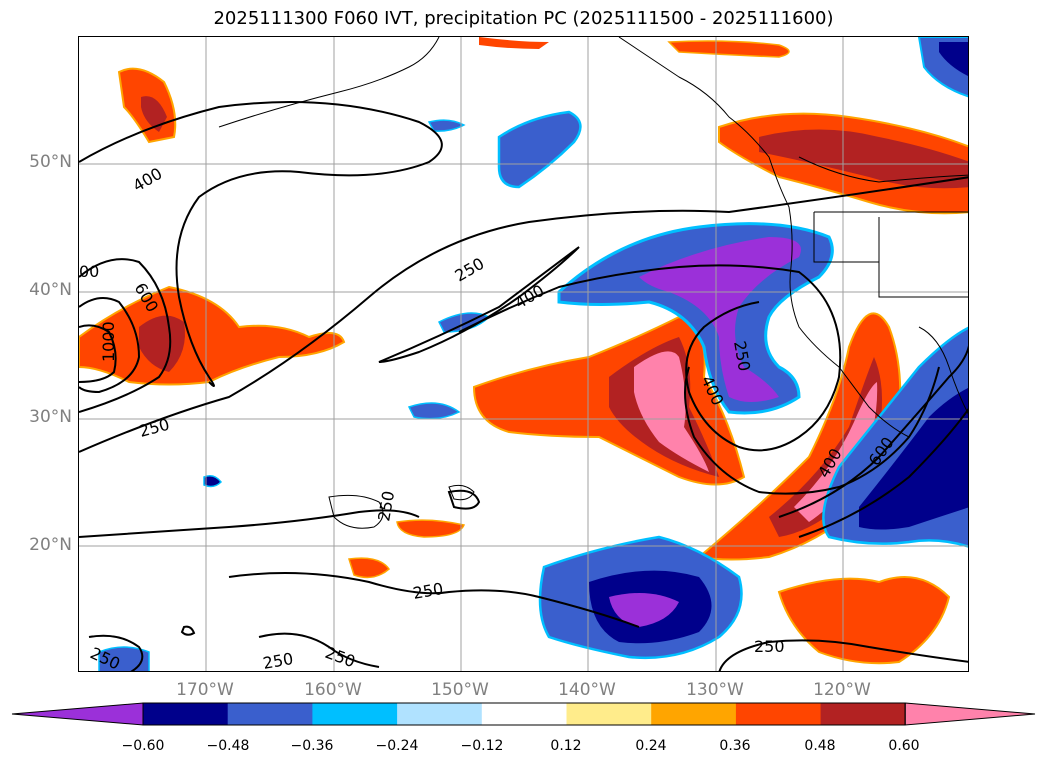 The image size is (1047, 765). Describe the element at coordinates (470, 270) in the screenshot. I see `label-250-mid: 250` at that location.